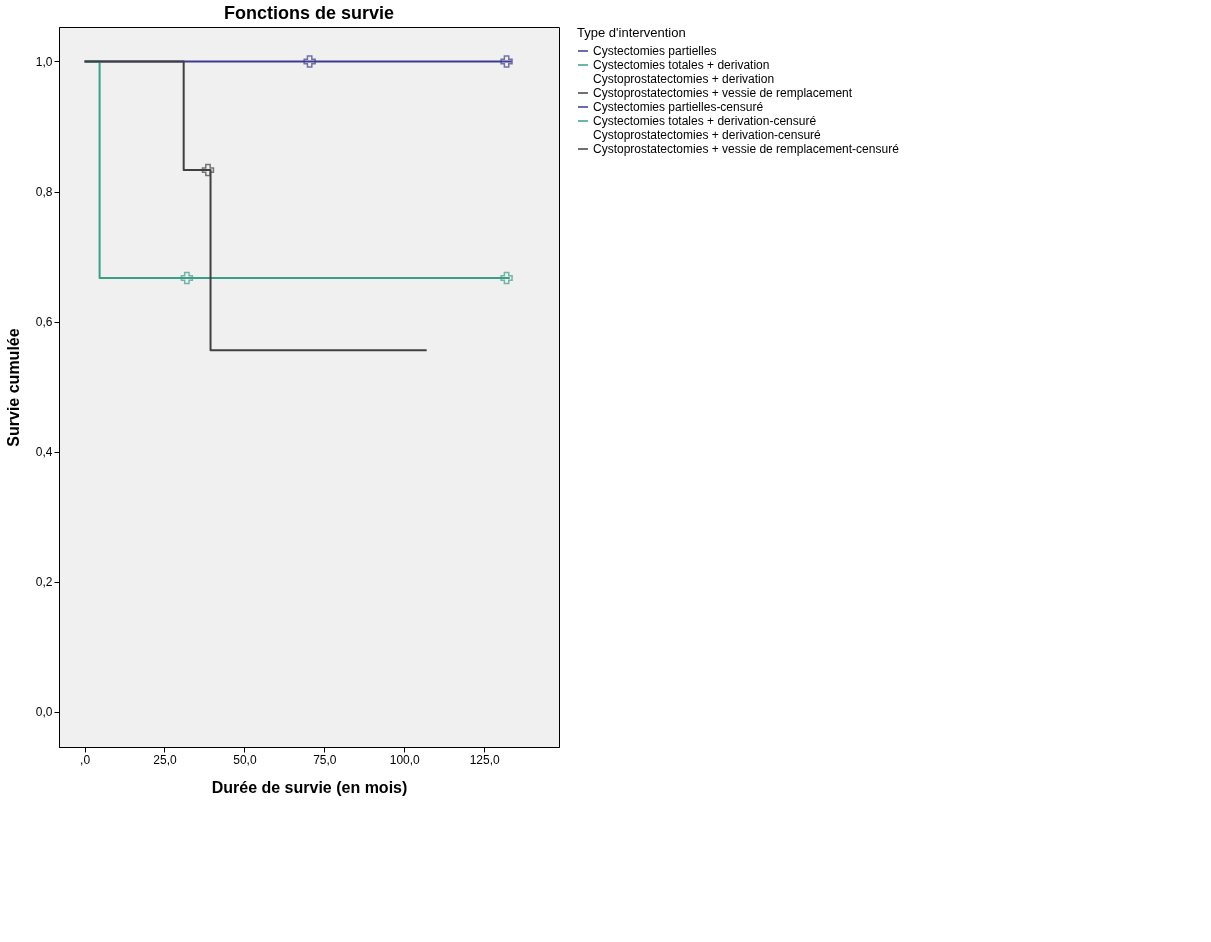 The image size is (1211, 942). I want to click on x-tick-label: 125,0, so click(485, 759).